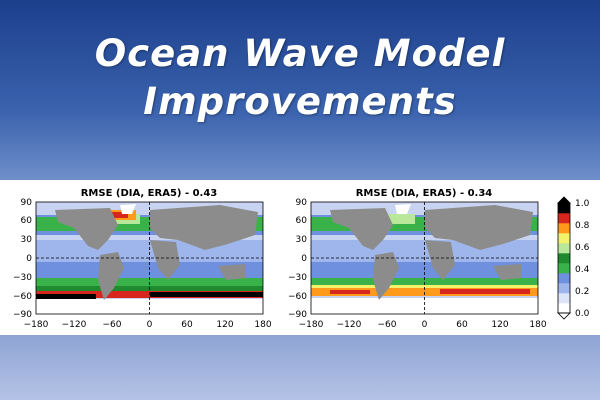  What do you see at coordinates (149, 193) in the screenshot?
I see `panel-1-title: RMSE (DIA, ERA5) - 0.43` at bounding box center [149, 193].